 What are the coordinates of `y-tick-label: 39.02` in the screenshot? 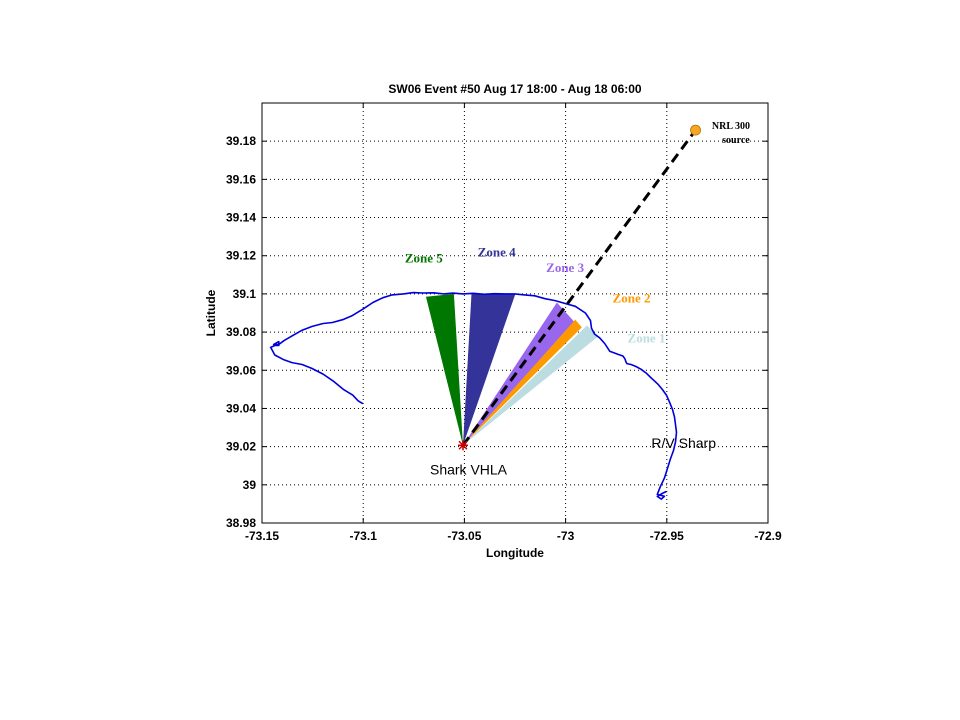 It's located at (241, 447).